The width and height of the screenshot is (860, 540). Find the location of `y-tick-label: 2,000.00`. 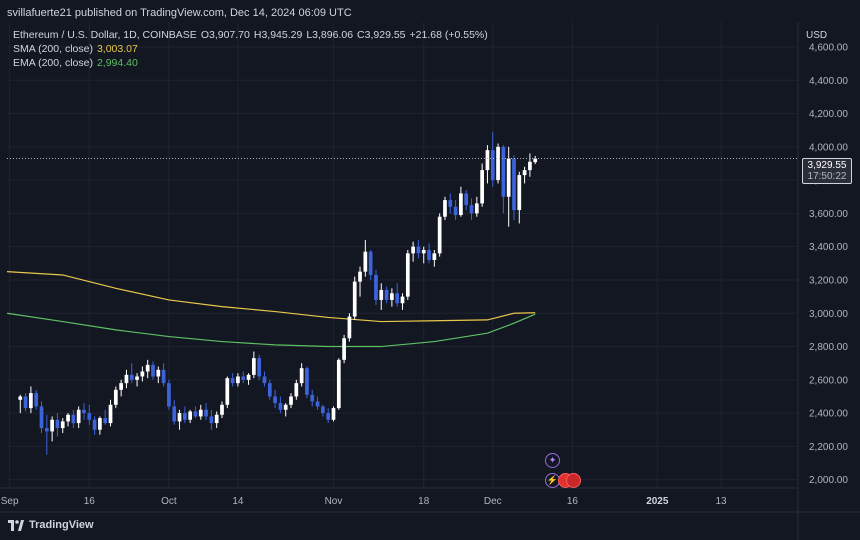

y-tick-label: 2,000.00 is located at coordinates (828, 480).